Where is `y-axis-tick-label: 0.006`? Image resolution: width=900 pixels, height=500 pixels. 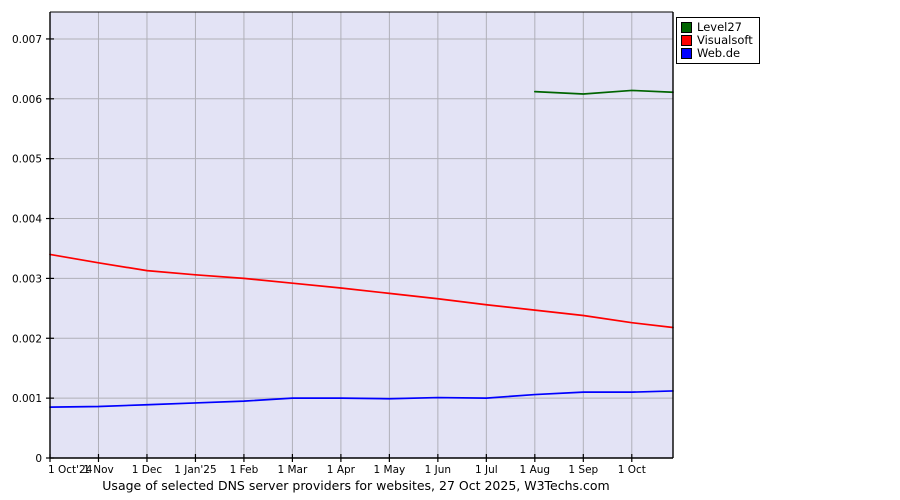
y-axis-tick-label: 0.006 is located at coordinates (27, 100).